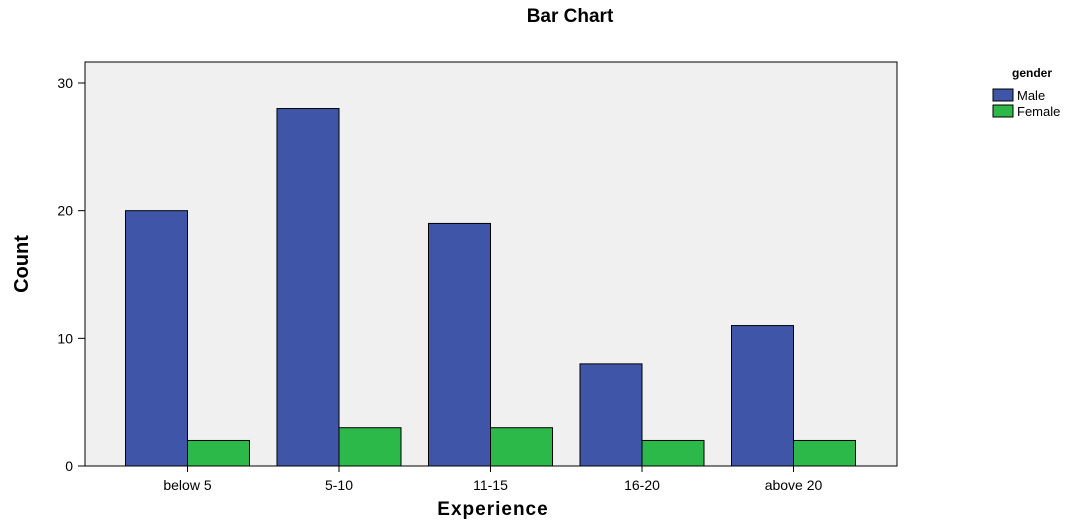  Describe the element at coordinates (65, 83) in the screenshot. I see `y-tick-label: 30` at that location.